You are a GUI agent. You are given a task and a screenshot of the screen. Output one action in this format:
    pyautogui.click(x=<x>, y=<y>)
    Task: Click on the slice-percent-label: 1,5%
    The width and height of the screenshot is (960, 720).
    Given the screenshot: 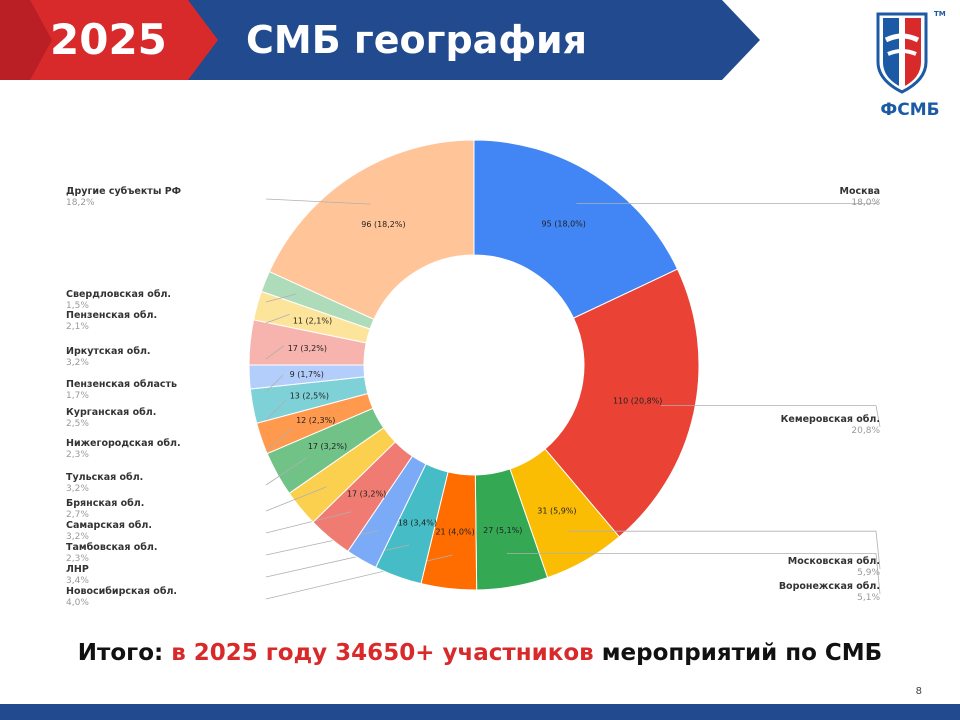 What is the action you would take?
    pyautogui.click(x=77, y=306)
    